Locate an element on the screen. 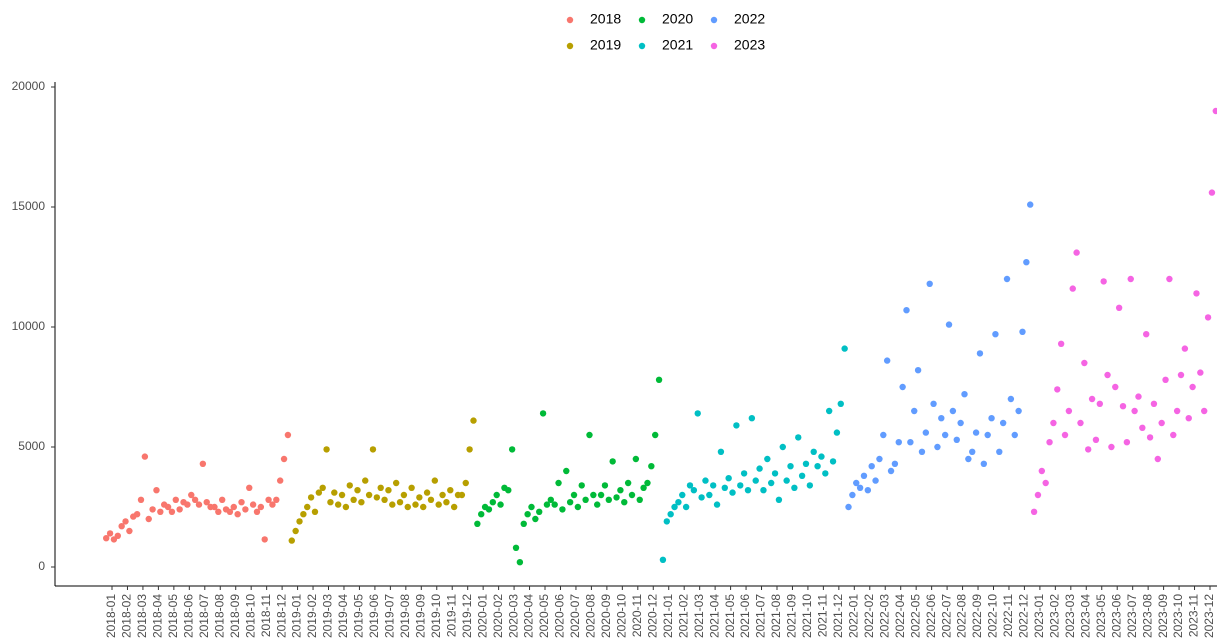  x-tick-label: 2019-12 is located at coordinates (467, 616).